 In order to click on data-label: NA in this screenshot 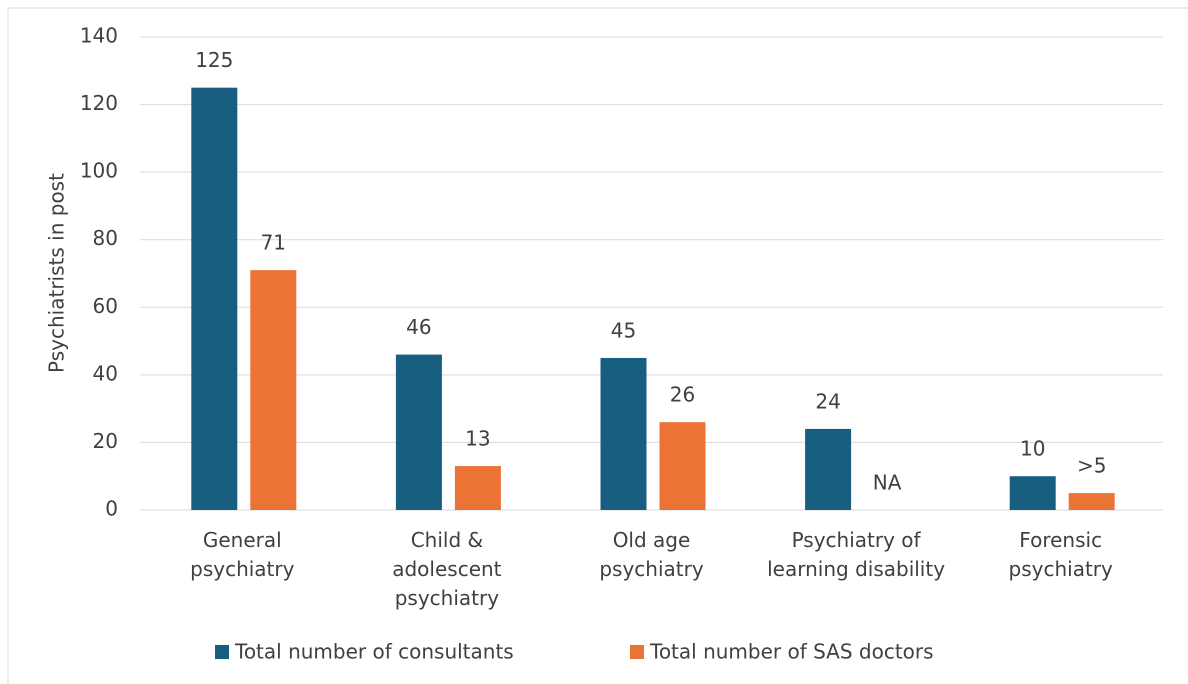, I will do `click(887, 483)`.